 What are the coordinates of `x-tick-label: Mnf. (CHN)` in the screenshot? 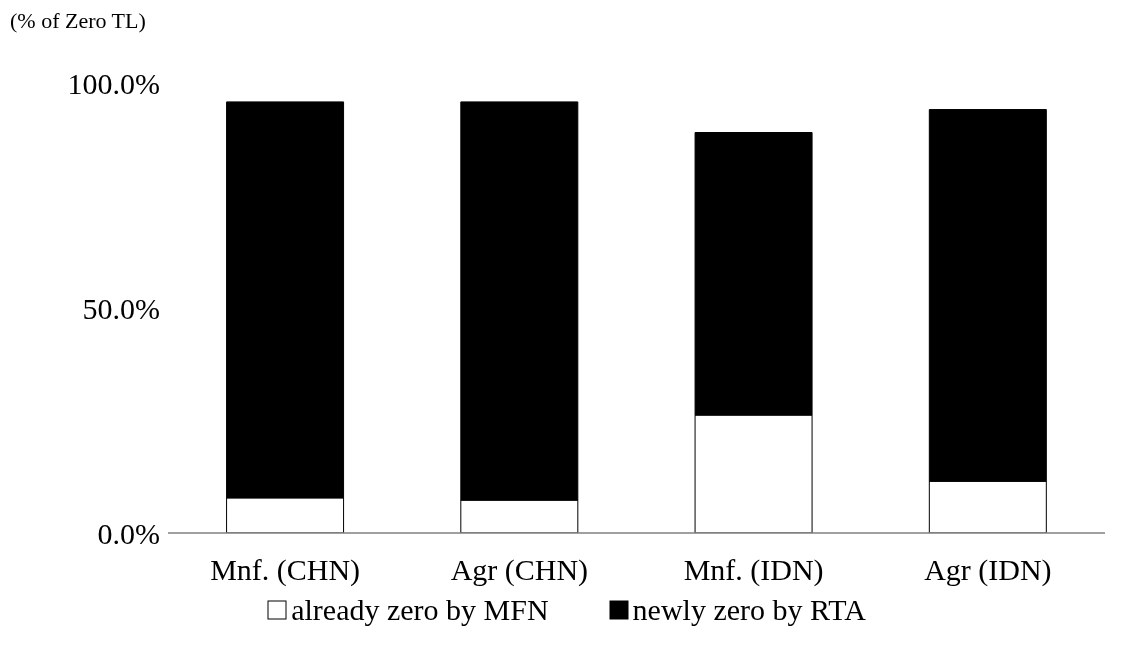 It's located at (285, 570).